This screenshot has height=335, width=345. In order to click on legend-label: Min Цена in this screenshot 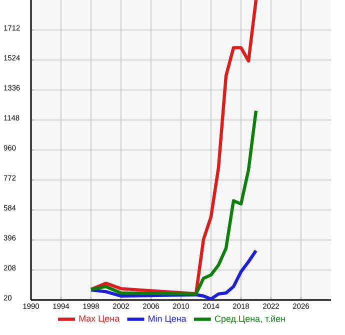, I will do `click(167, 319)`.